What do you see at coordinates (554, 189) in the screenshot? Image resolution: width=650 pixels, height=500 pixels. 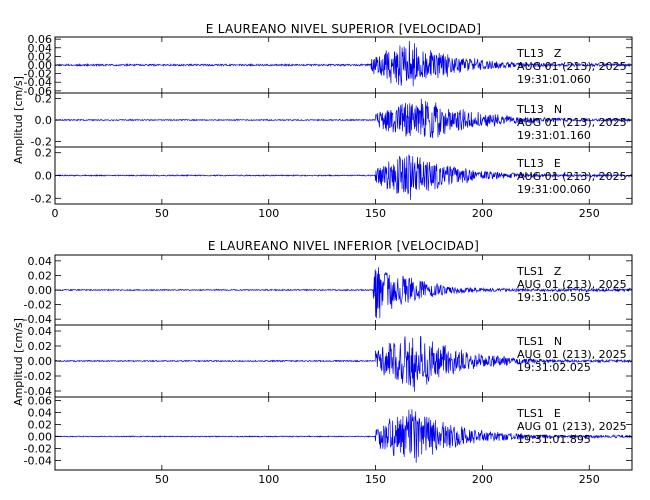 I see `time-label: 19:31:00.060` at bounding box center [554, 189].